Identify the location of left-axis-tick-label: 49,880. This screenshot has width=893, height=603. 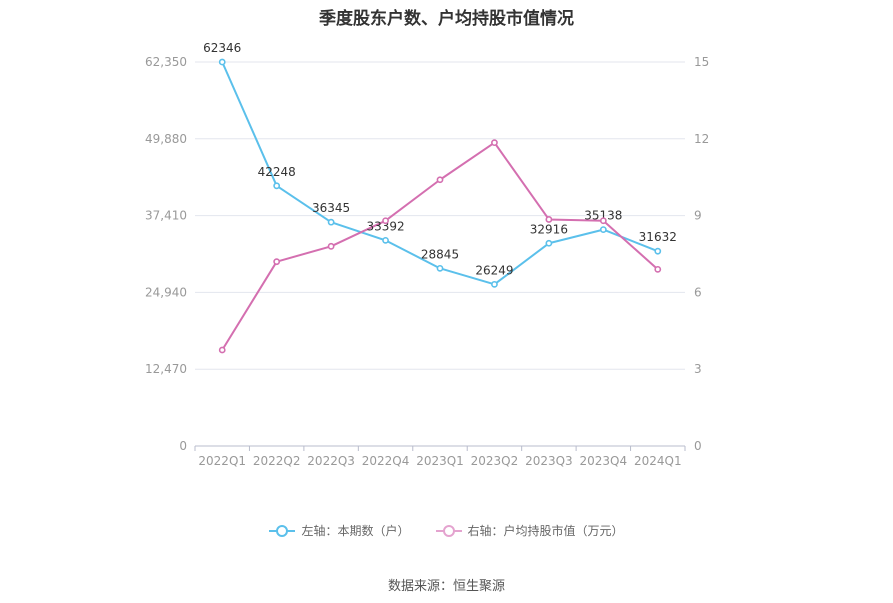
(166, 139).